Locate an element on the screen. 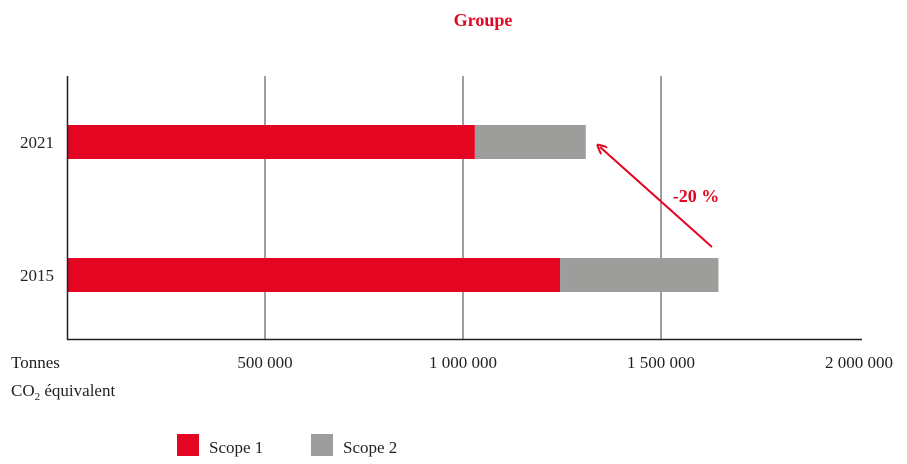 The image size is (907, 464). x-tick-label-0: 500 000 is located at coordinates (264, 362).